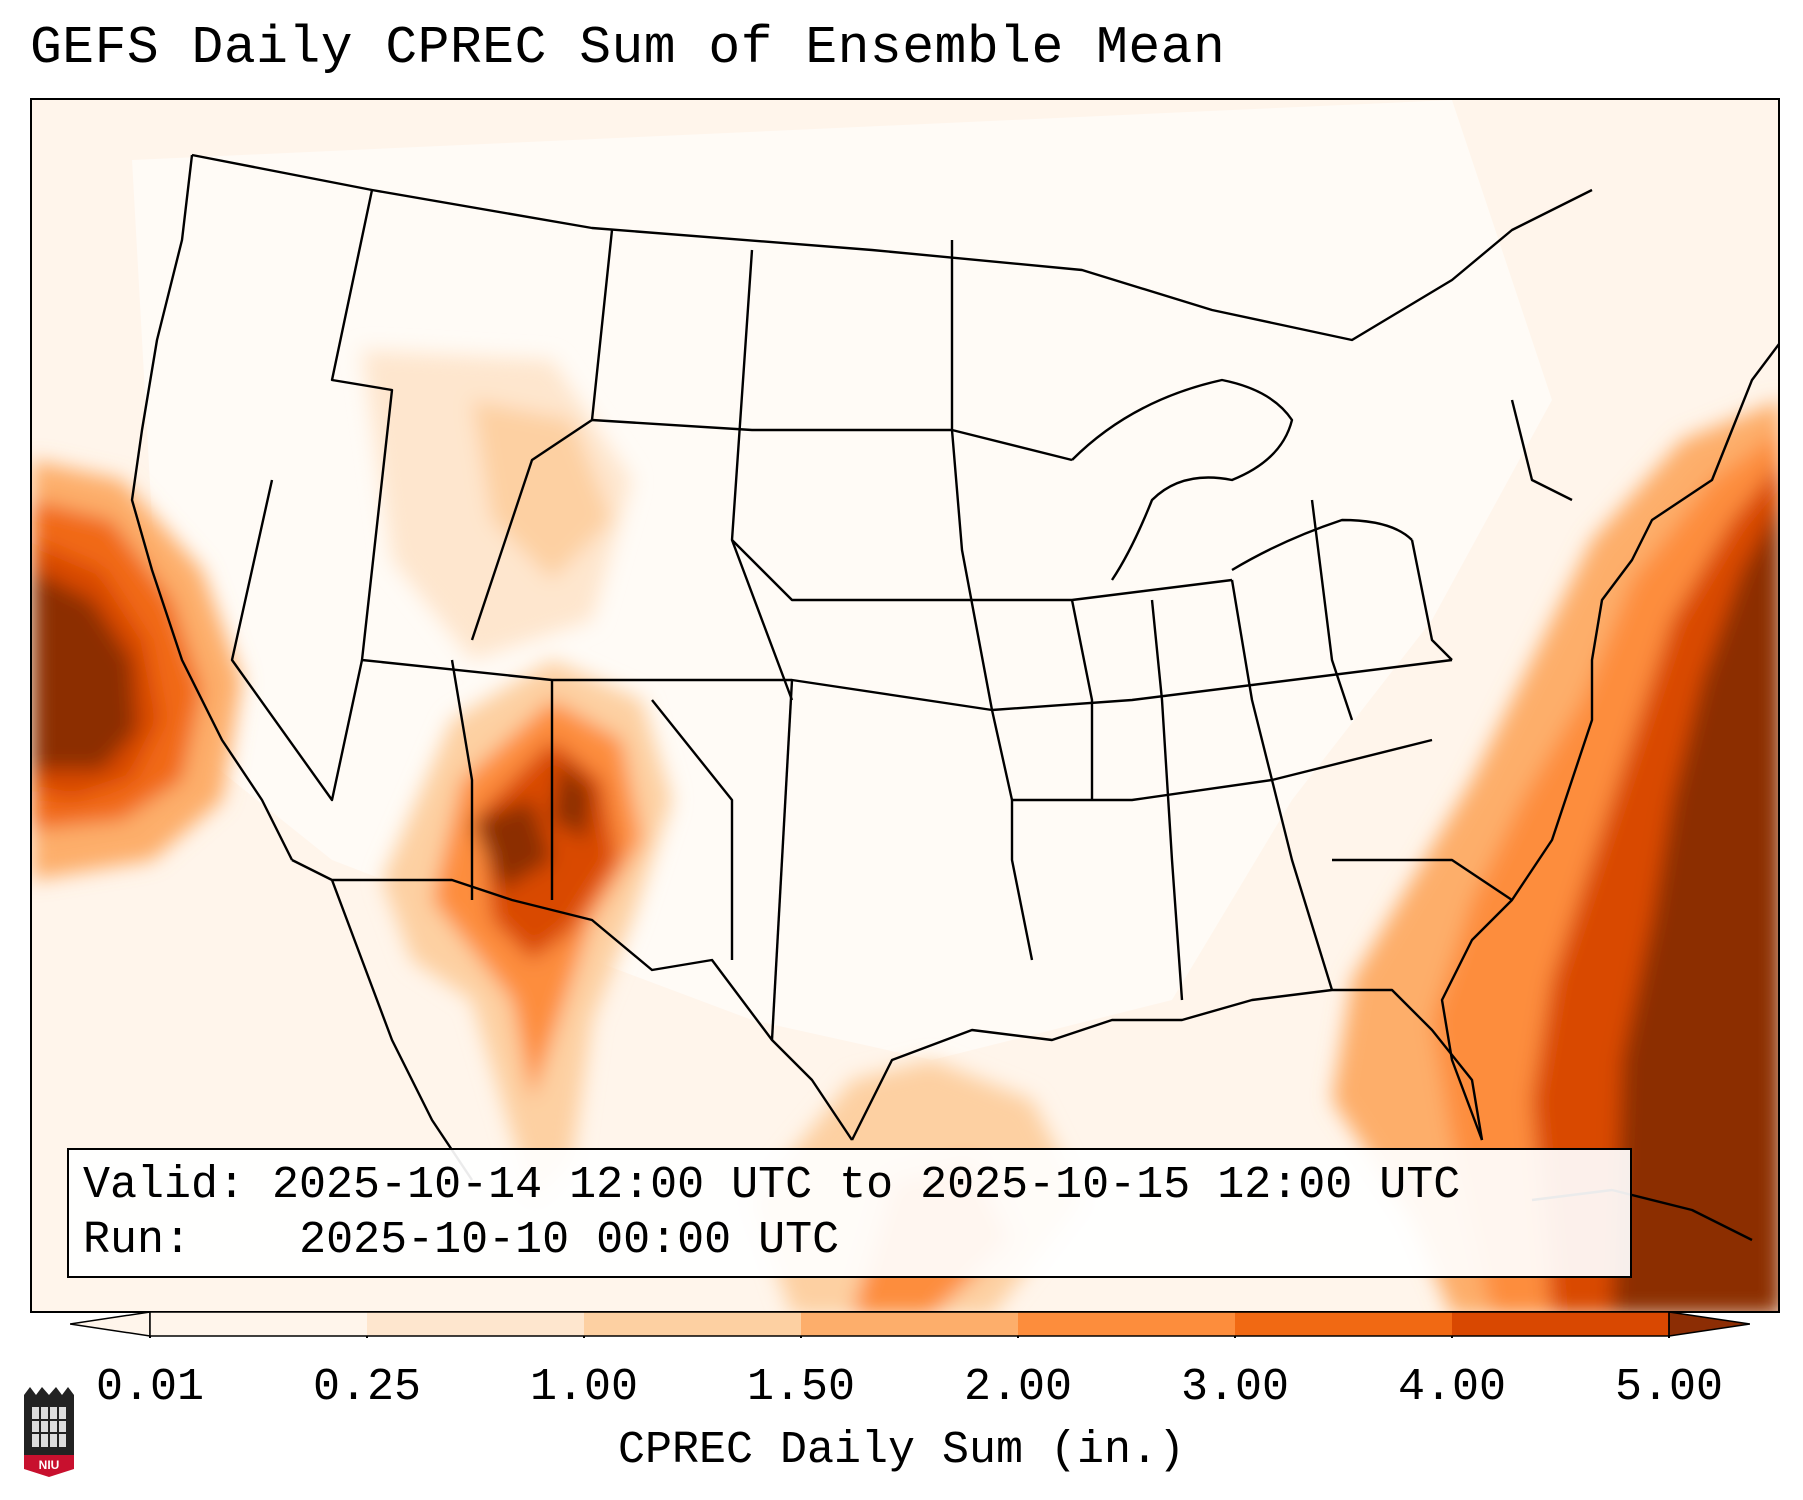 This screenshot has width=1803, height=1500. I want to click on colorbar, so click(910, 1324).